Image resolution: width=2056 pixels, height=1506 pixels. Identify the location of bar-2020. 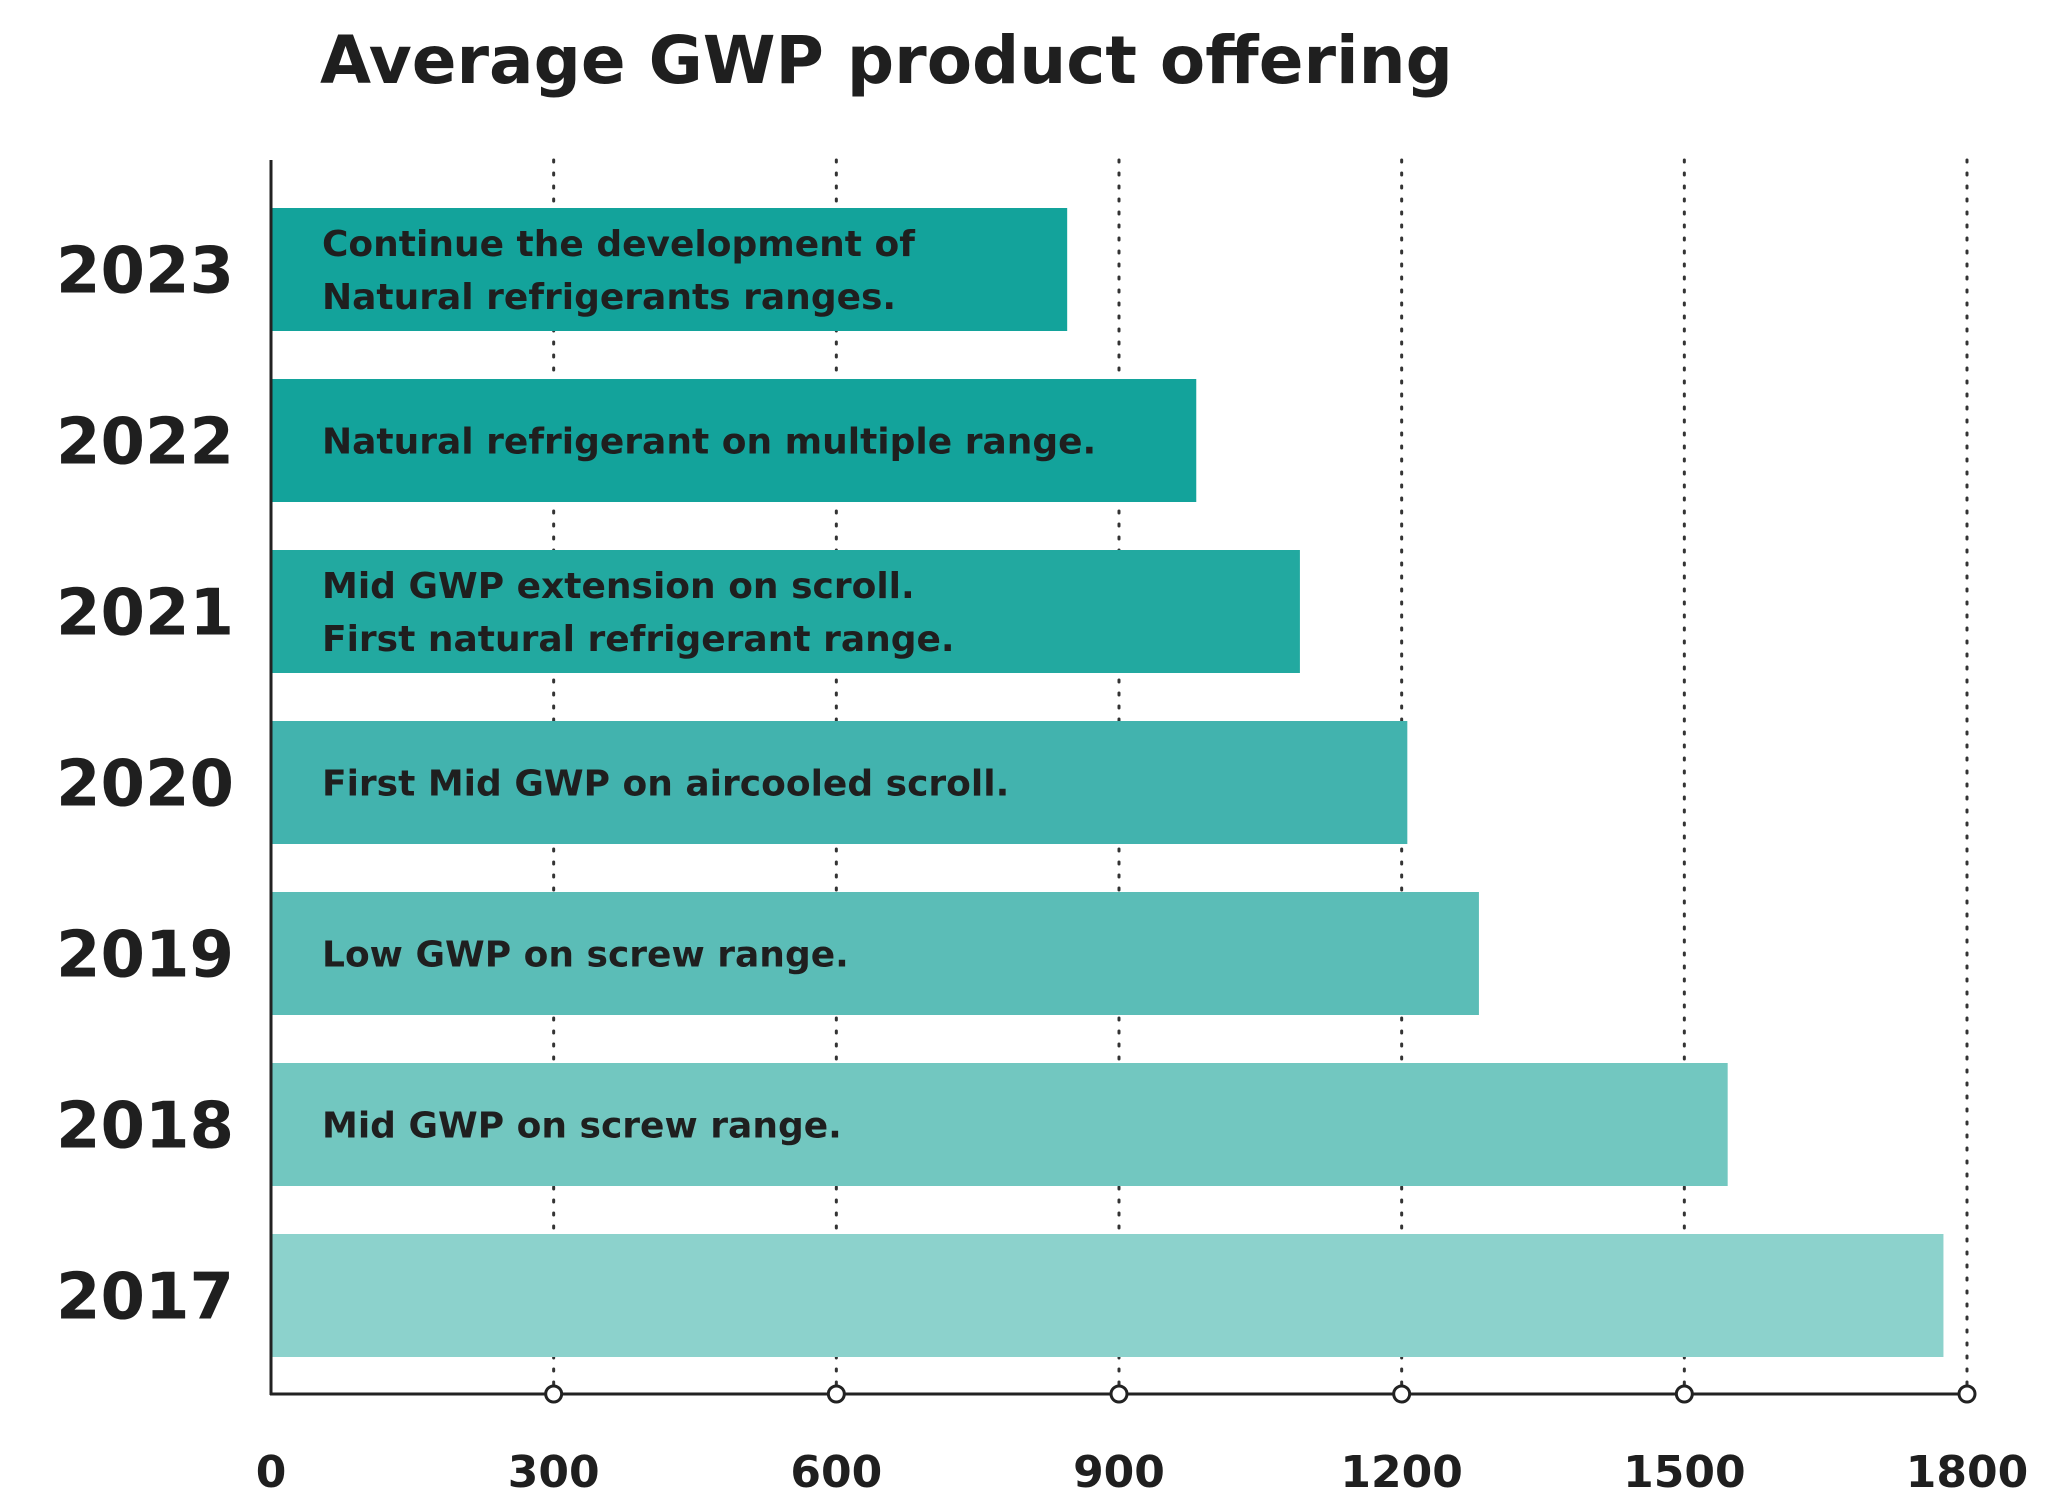
(839, 782).